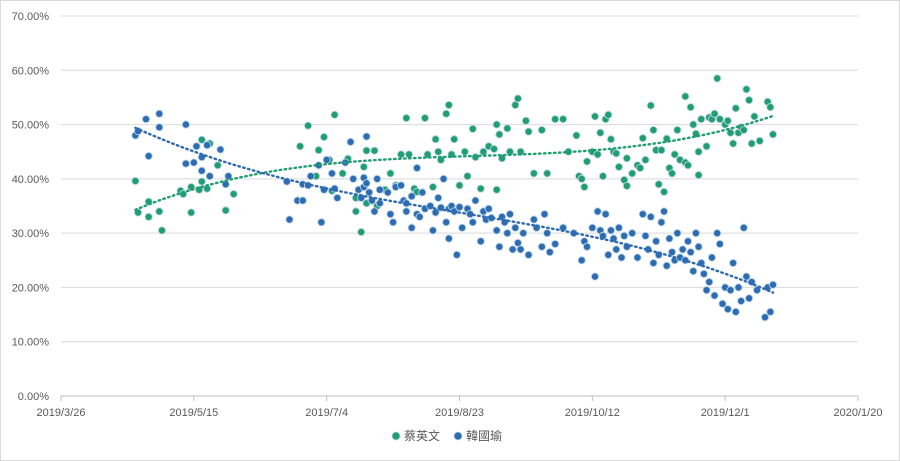  What do you see at coordinates (31, 17) in the screenshot?
I see `y-tick-label: 70.00%` at bounding box center [31, 17].